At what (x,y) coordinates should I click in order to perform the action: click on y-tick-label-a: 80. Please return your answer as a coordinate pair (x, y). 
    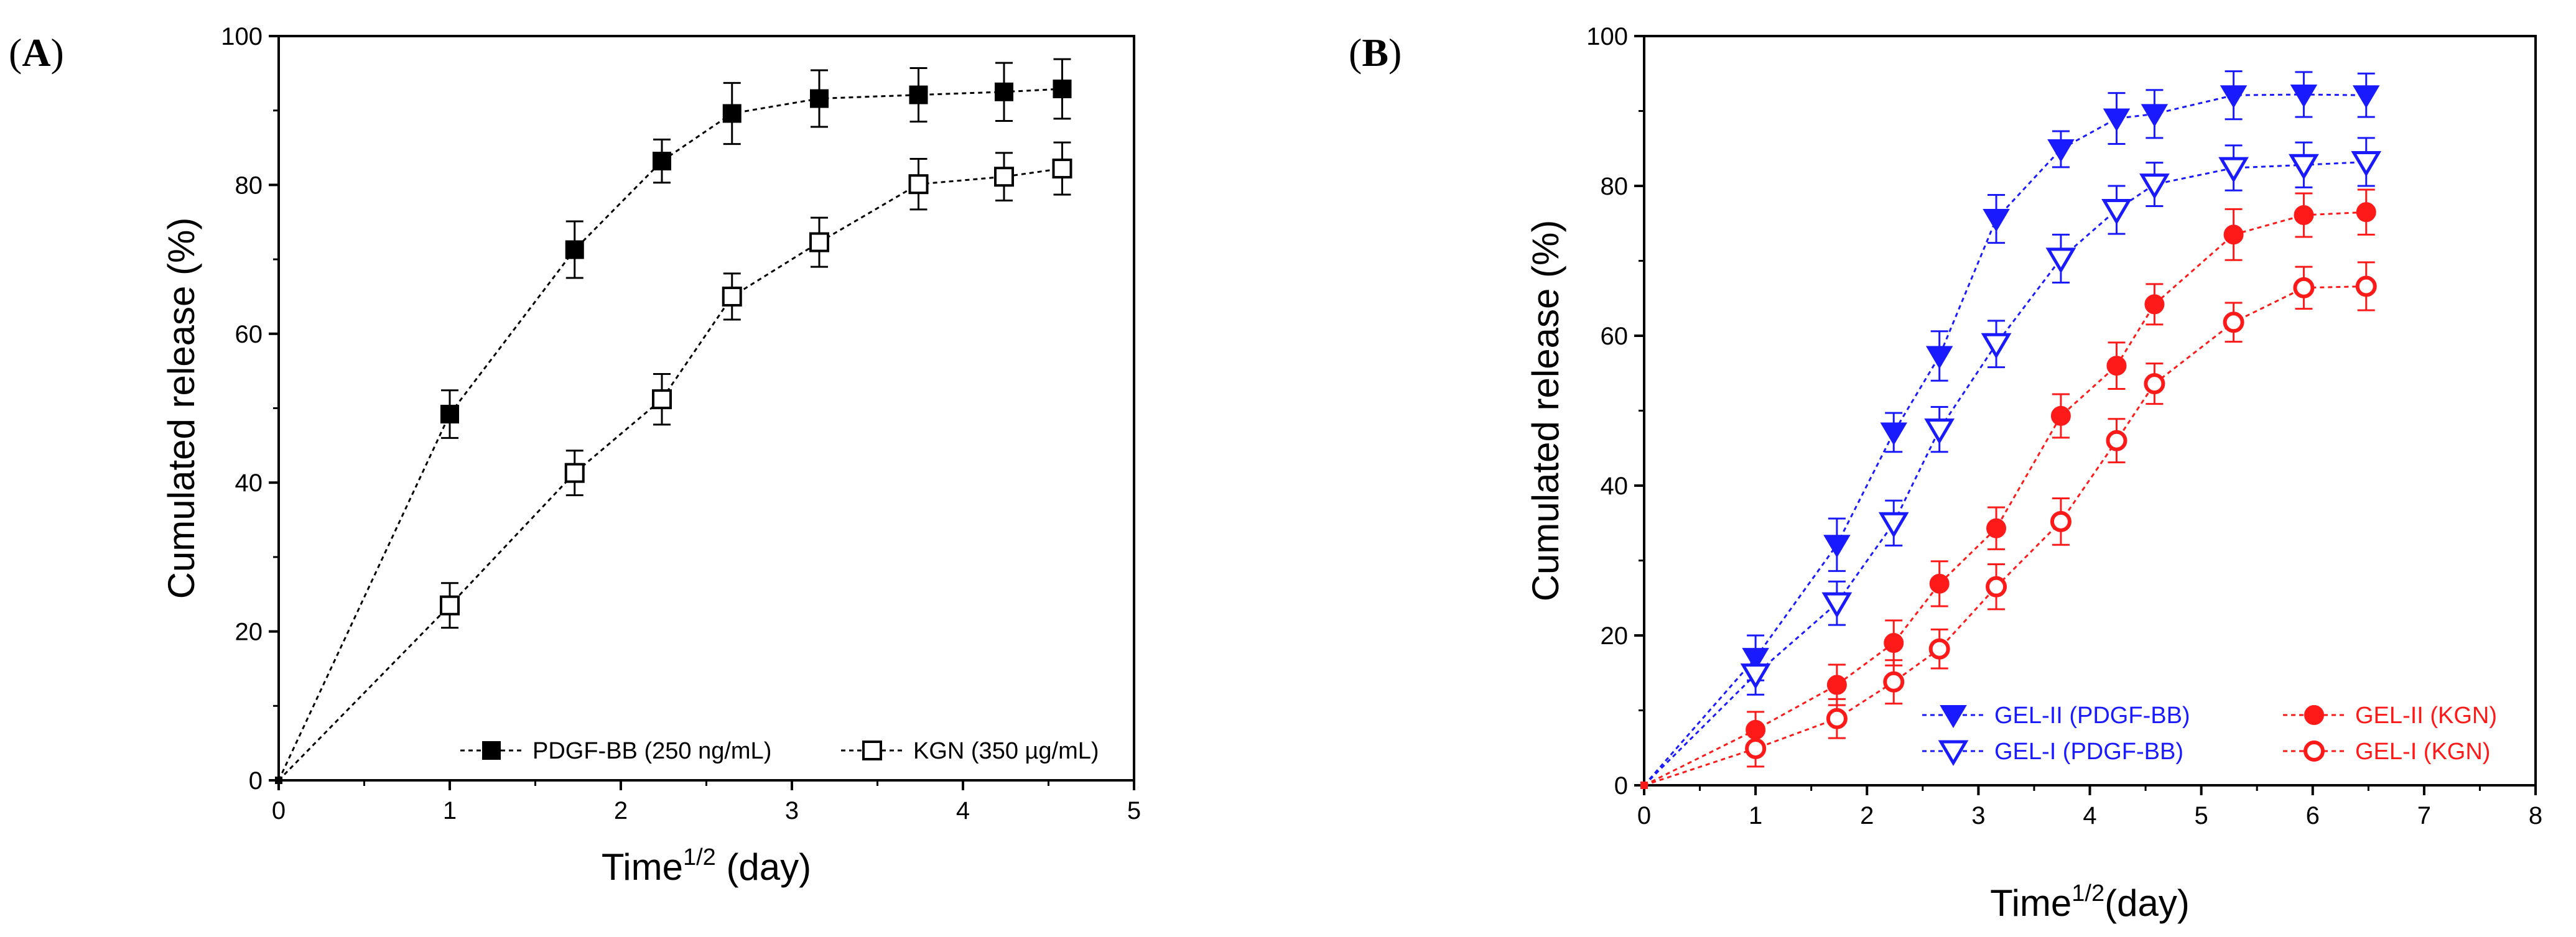
    Looking at the image, I should click on (249, 186).